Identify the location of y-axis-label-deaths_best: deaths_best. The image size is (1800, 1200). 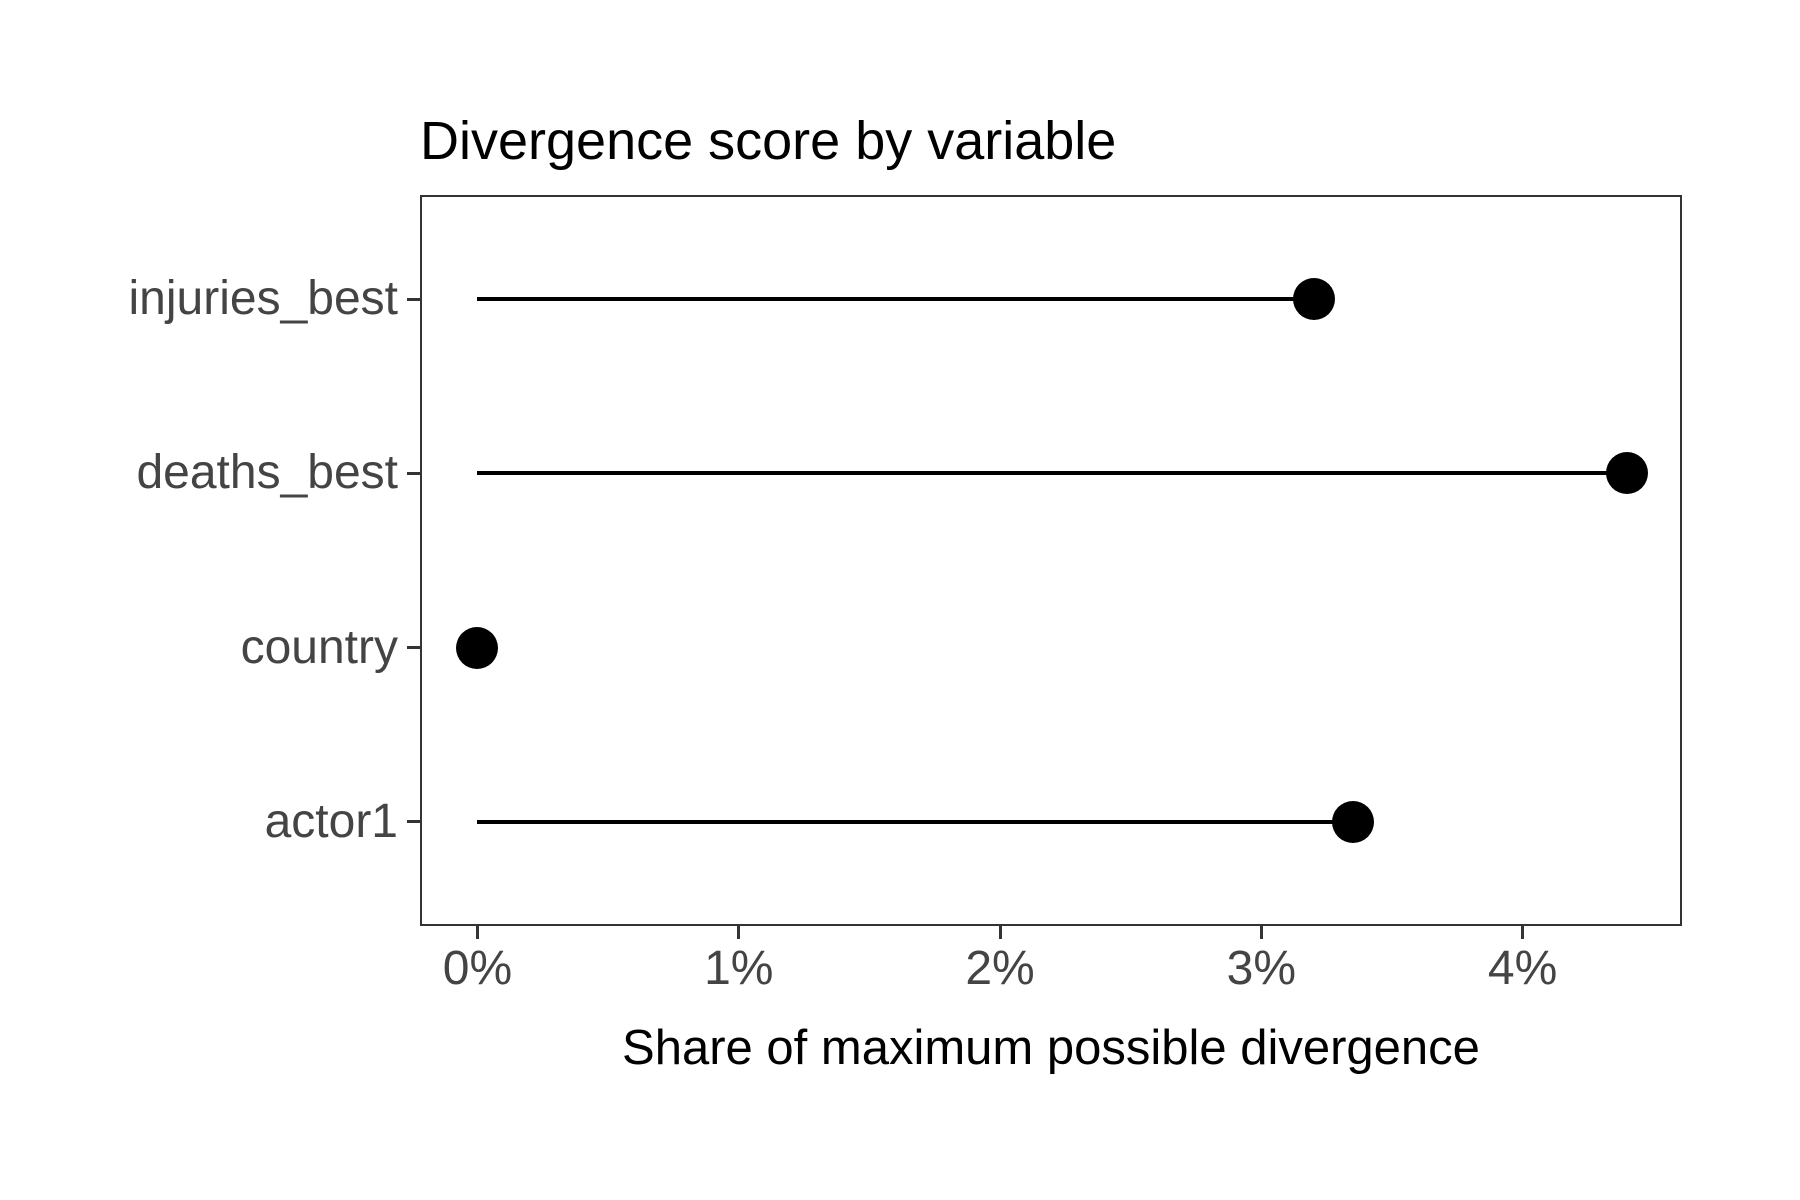
(267, 473).